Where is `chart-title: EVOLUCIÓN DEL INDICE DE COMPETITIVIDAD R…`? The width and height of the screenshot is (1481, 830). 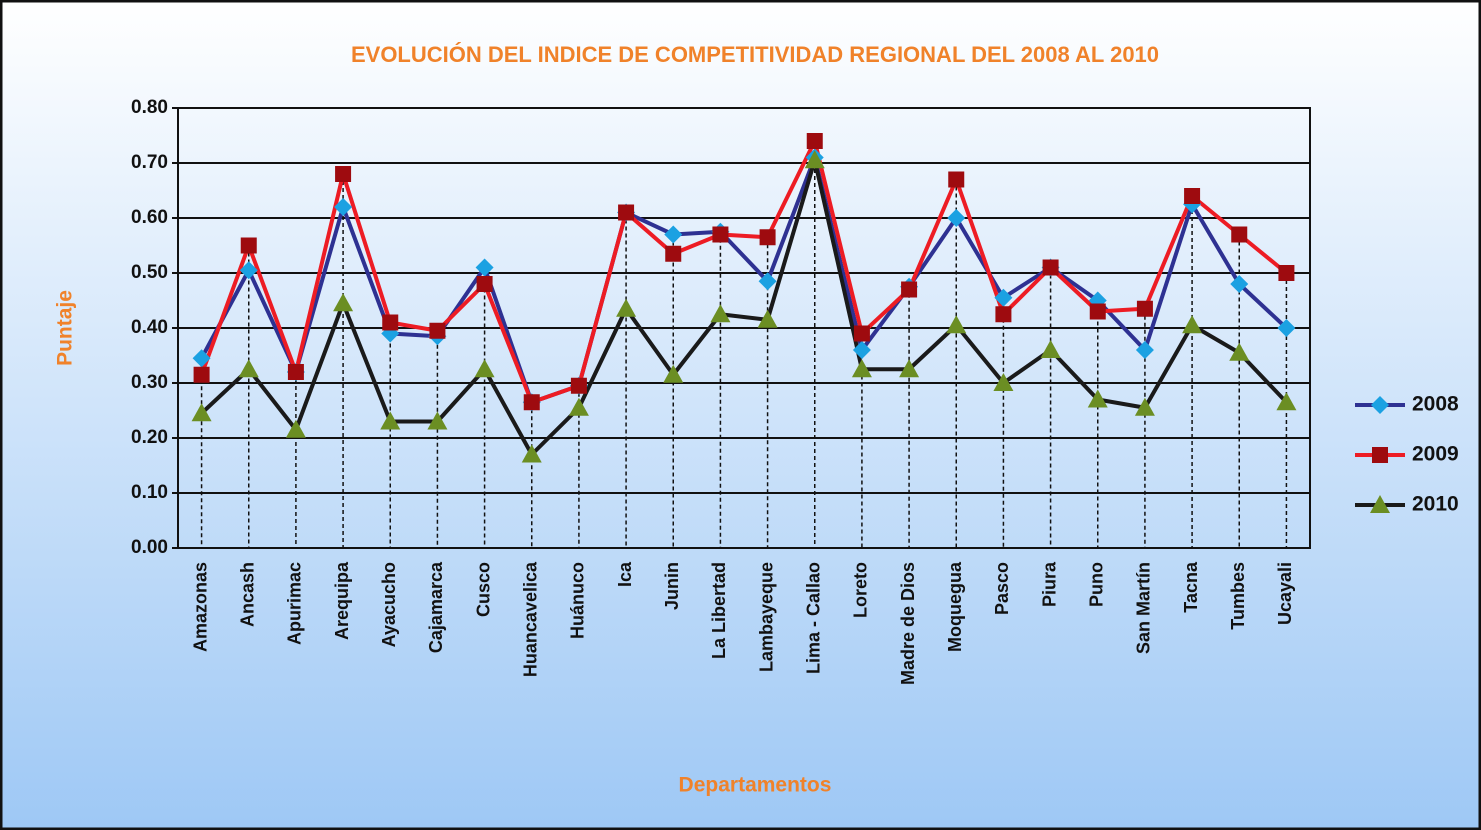
chart-title: EVOLUCIÓN DEL INDICE DE COMPETITIVIDAD R… is located at coordinates (755, 54).